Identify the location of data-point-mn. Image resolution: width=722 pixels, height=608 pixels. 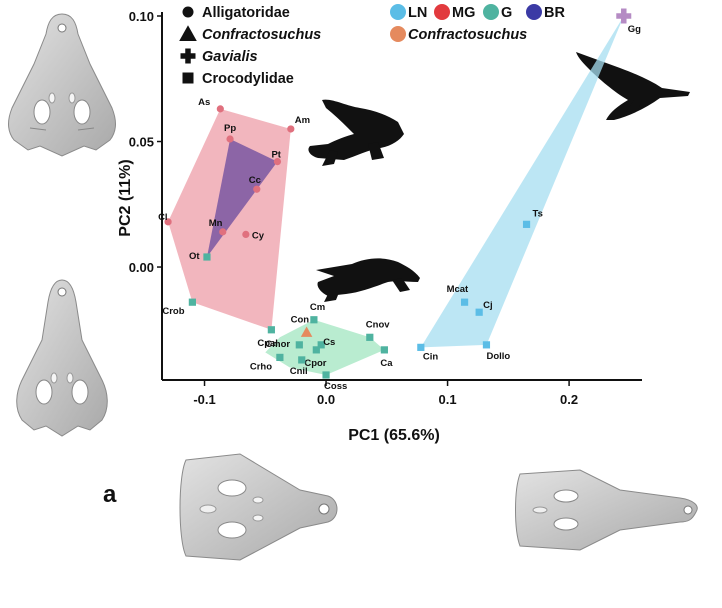
(223, 232).